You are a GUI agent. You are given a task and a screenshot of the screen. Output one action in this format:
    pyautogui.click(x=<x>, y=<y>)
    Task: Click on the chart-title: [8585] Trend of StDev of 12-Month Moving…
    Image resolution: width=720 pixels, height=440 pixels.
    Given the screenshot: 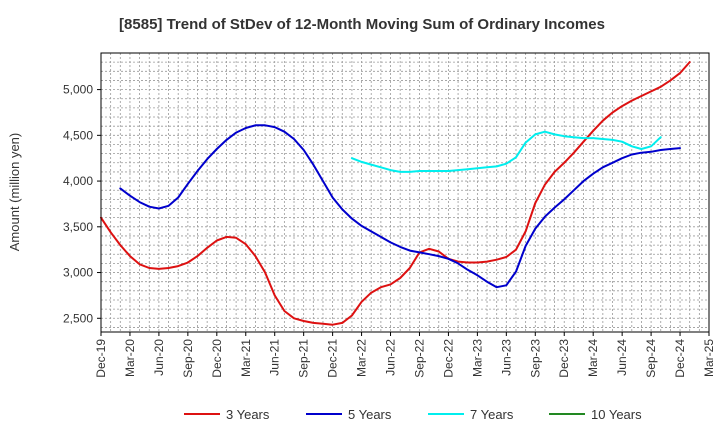 What is the action you would take?
    pyautogui.click(x=362, y=24)
    